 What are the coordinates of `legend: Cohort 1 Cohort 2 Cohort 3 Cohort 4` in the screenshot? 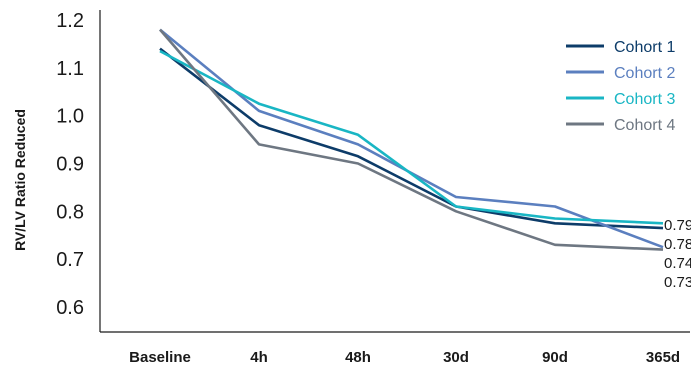 It's located at (620, 86).